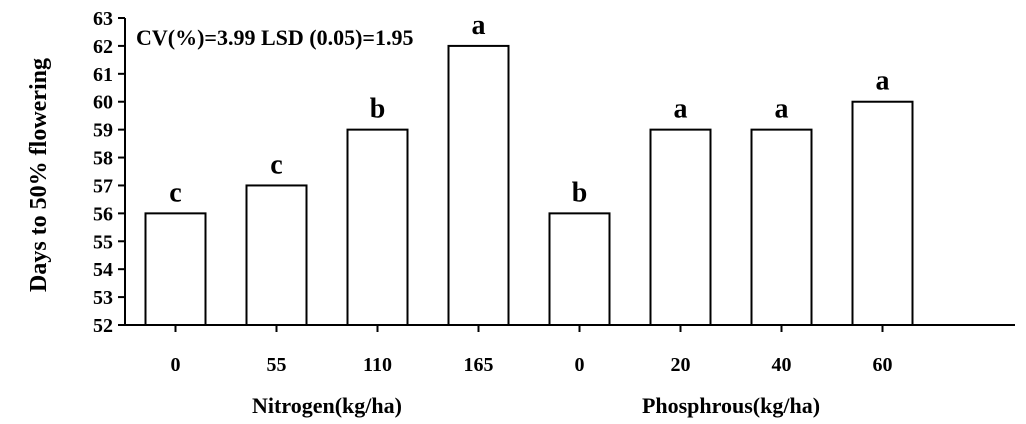 This screenshot has width=1026, height=424. I want to click on y-tick-label: 61, so click(103, 75).